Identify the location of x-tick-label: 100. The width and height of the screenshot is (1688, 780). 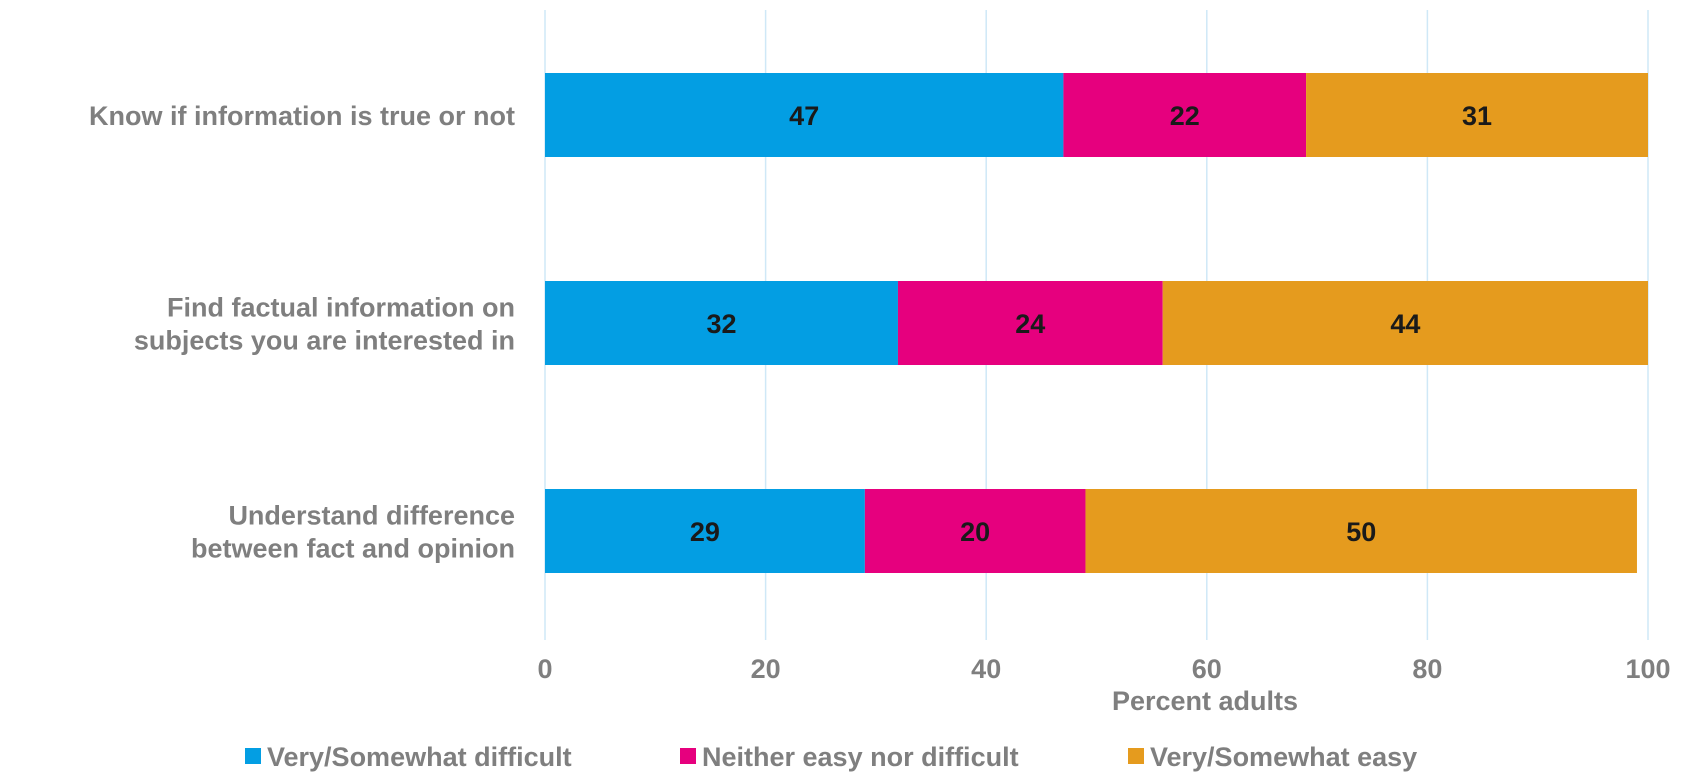
(1647, 669).